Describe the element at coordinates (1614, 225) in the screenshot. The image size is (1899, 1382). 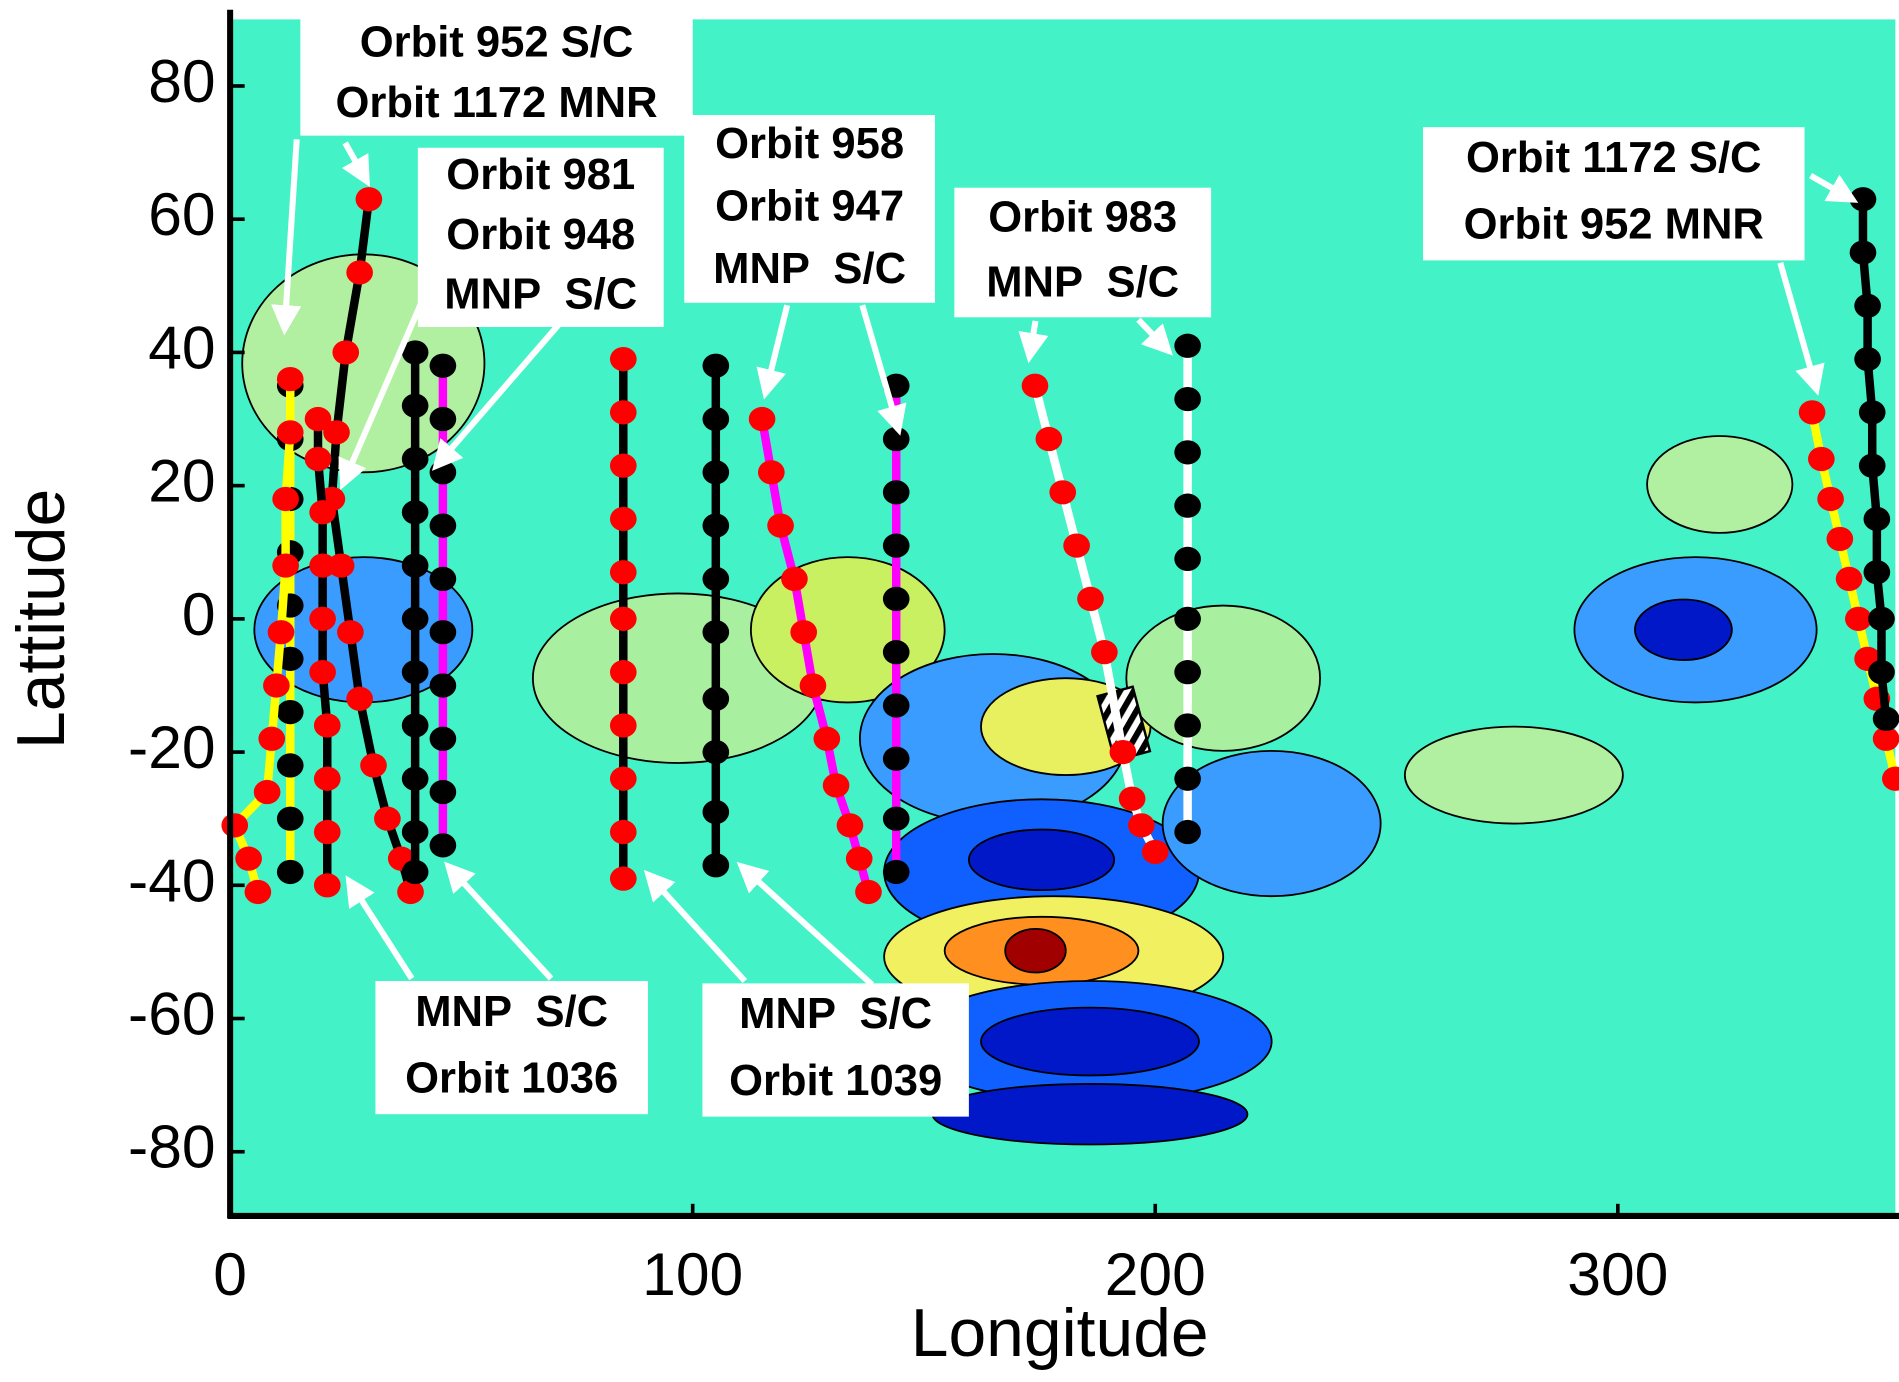
I see `annotation-text: Orbit 952 MNR` at that location.